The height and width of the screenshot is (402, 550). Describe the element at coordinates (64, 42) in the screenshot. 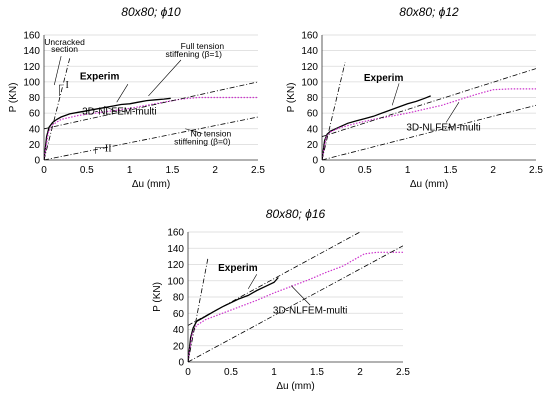

I see `annotation: Uncracked` at that location.